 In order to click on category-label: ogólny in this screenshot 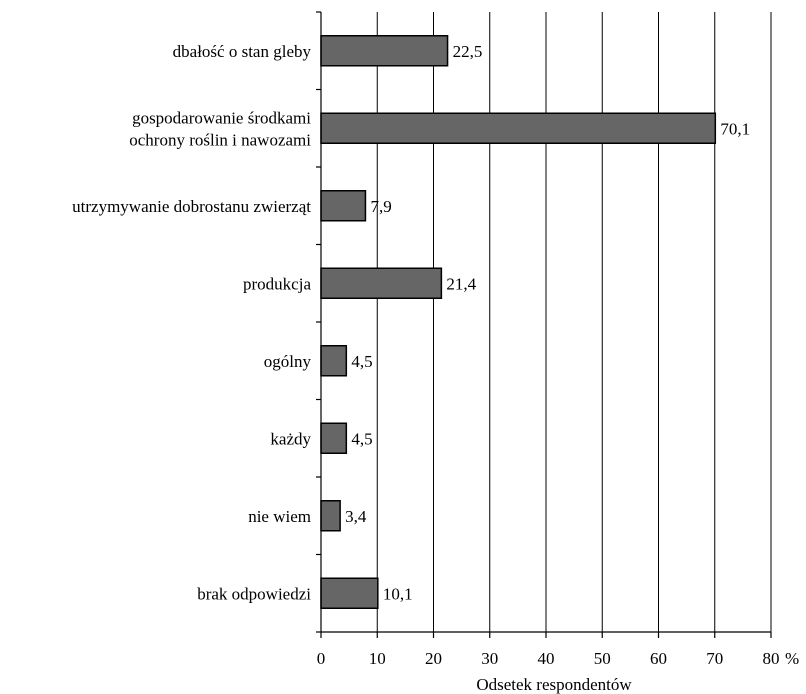, I will do `click(288, 361)`.